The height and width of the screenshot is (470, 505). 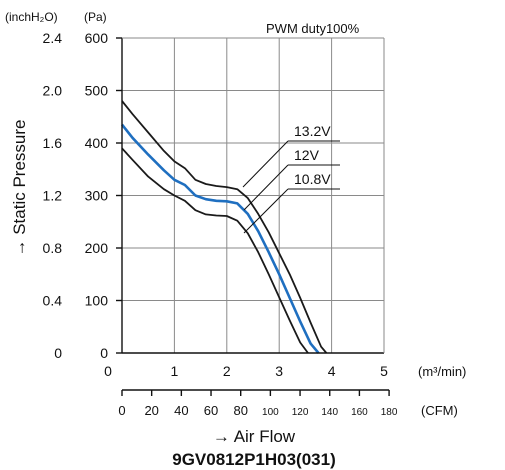 I want to click on y2-tick-label: 0.8, so click(x=53, y=248).